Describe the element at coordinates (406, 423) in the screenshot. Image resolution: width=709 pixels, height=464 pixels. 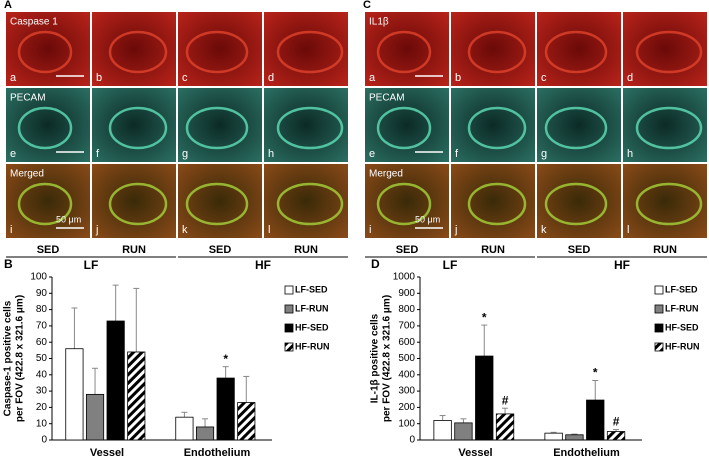
I see `y-tick-label: 100` at that location.